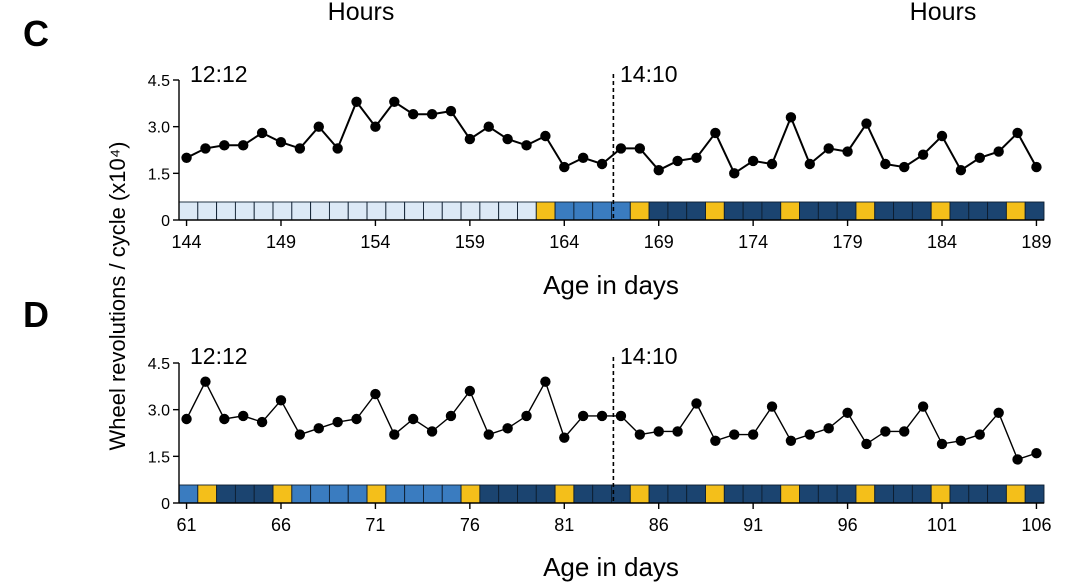  What do you see at coordinates (164, 151) in the screenshot?
I see `panel-c-y-axis: 0 1.5 3.0 4.5` at bounding box center [164, 151].